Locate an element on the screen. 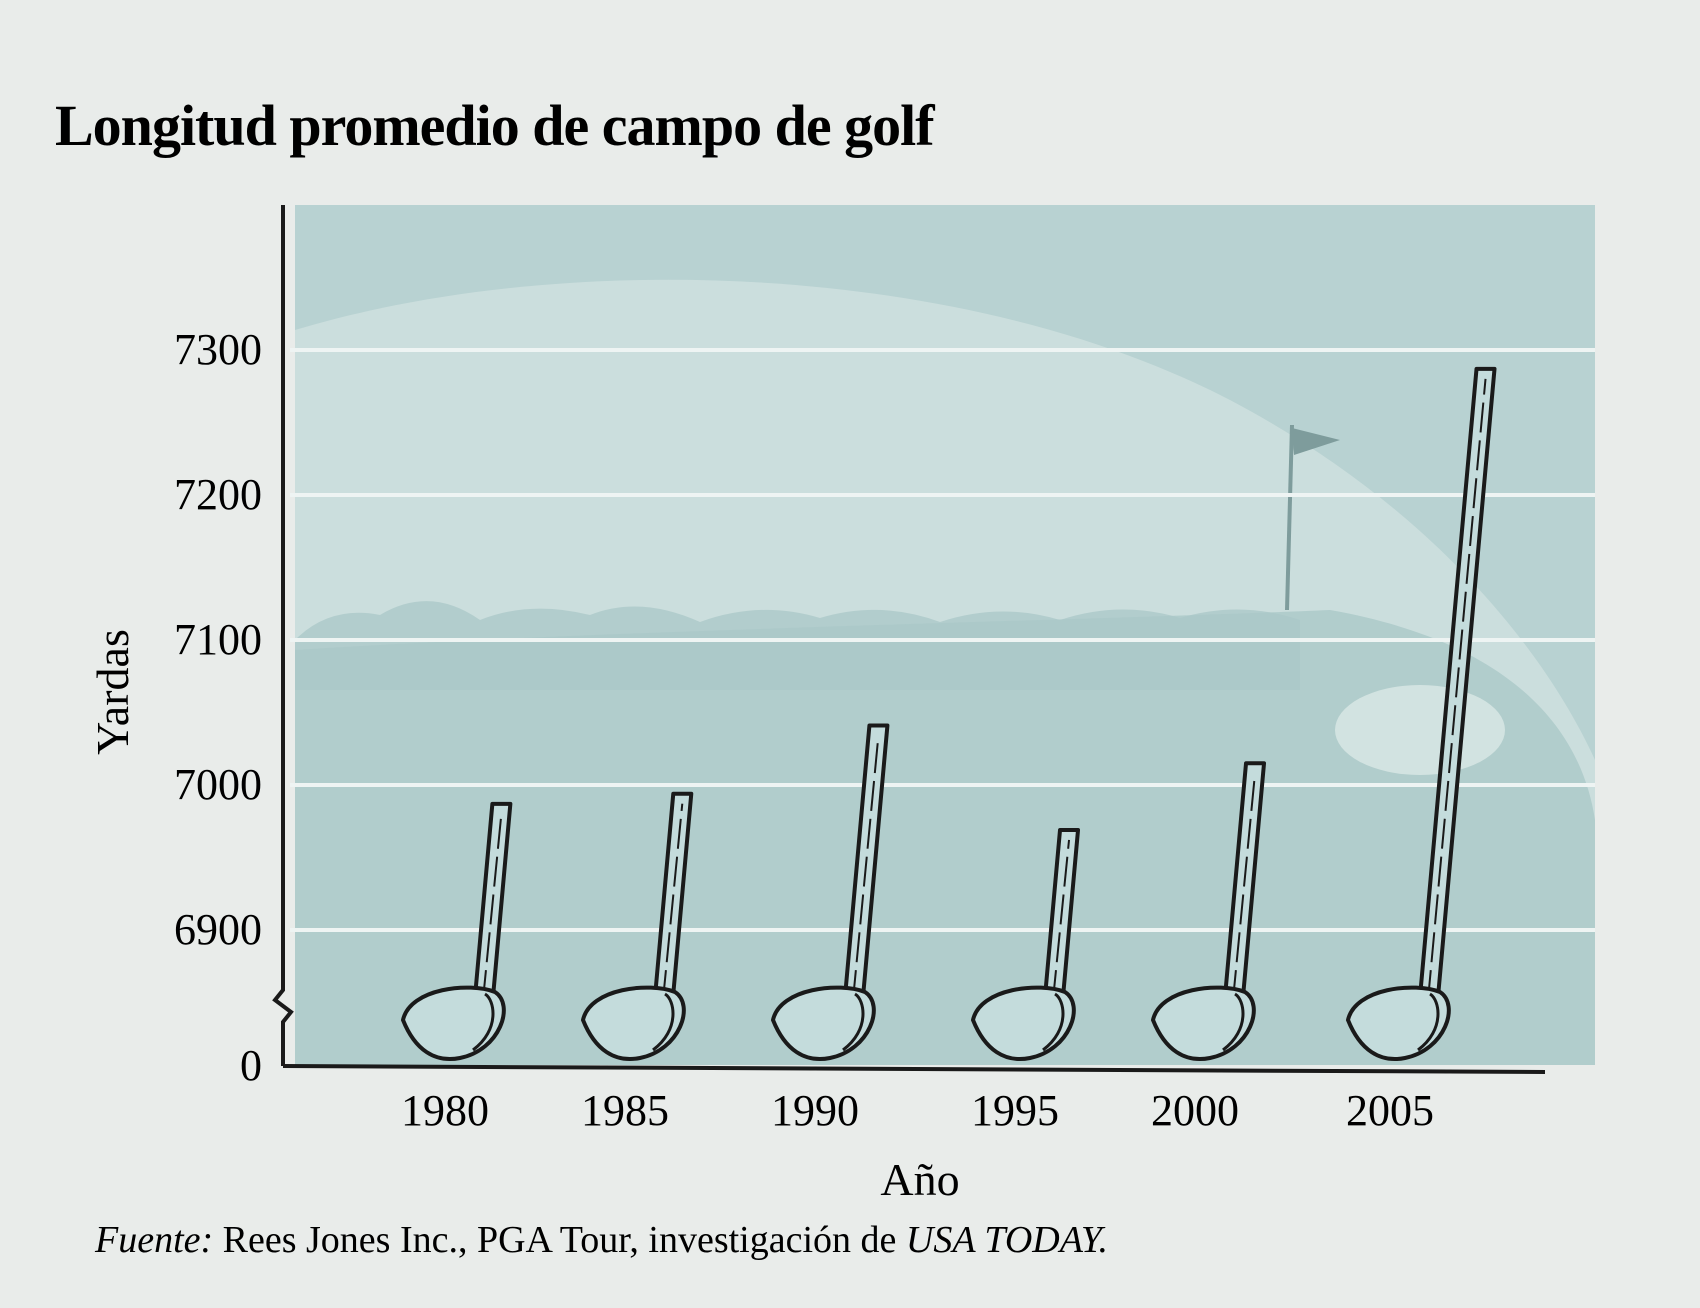 This screenshot has width=1700, height=1308. x-axis is located at coordinates (914, 1069).